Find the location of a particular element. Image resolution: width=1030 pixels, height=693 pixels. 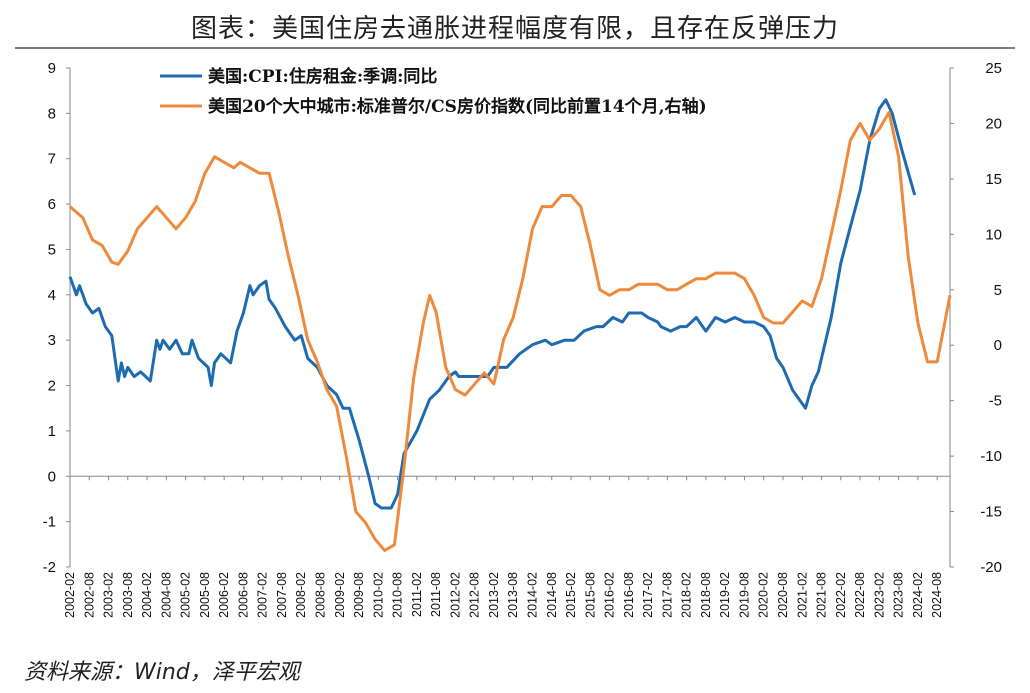

y-right-tick-label: 0 is located at coordinates (998, 345).